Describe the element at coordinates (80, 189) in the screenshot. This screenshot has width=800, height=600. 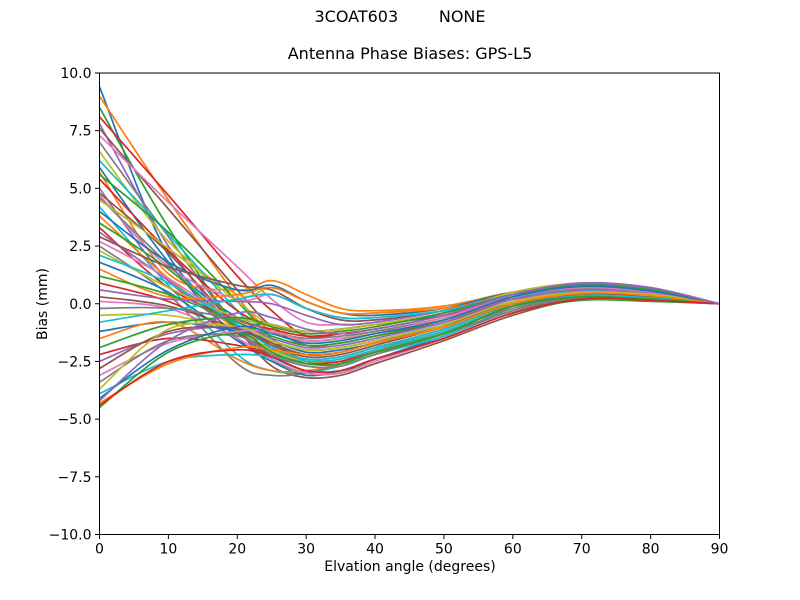
I see `y-tick-label: 5.0` at that location.